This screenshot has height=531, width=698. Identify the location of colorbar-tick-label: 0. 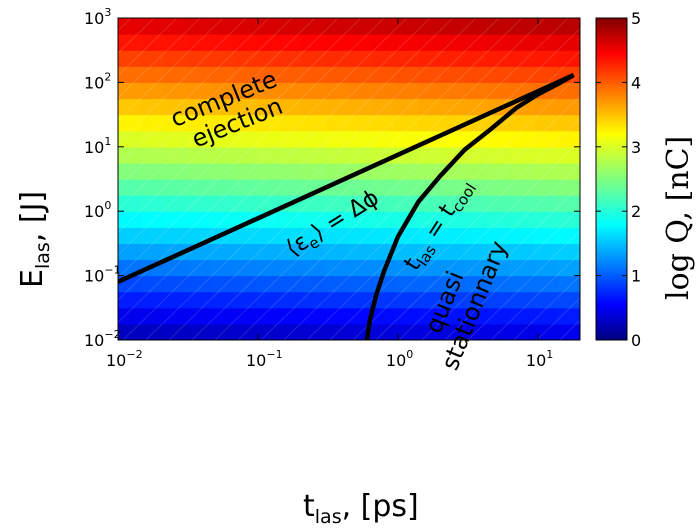
(636, 340).